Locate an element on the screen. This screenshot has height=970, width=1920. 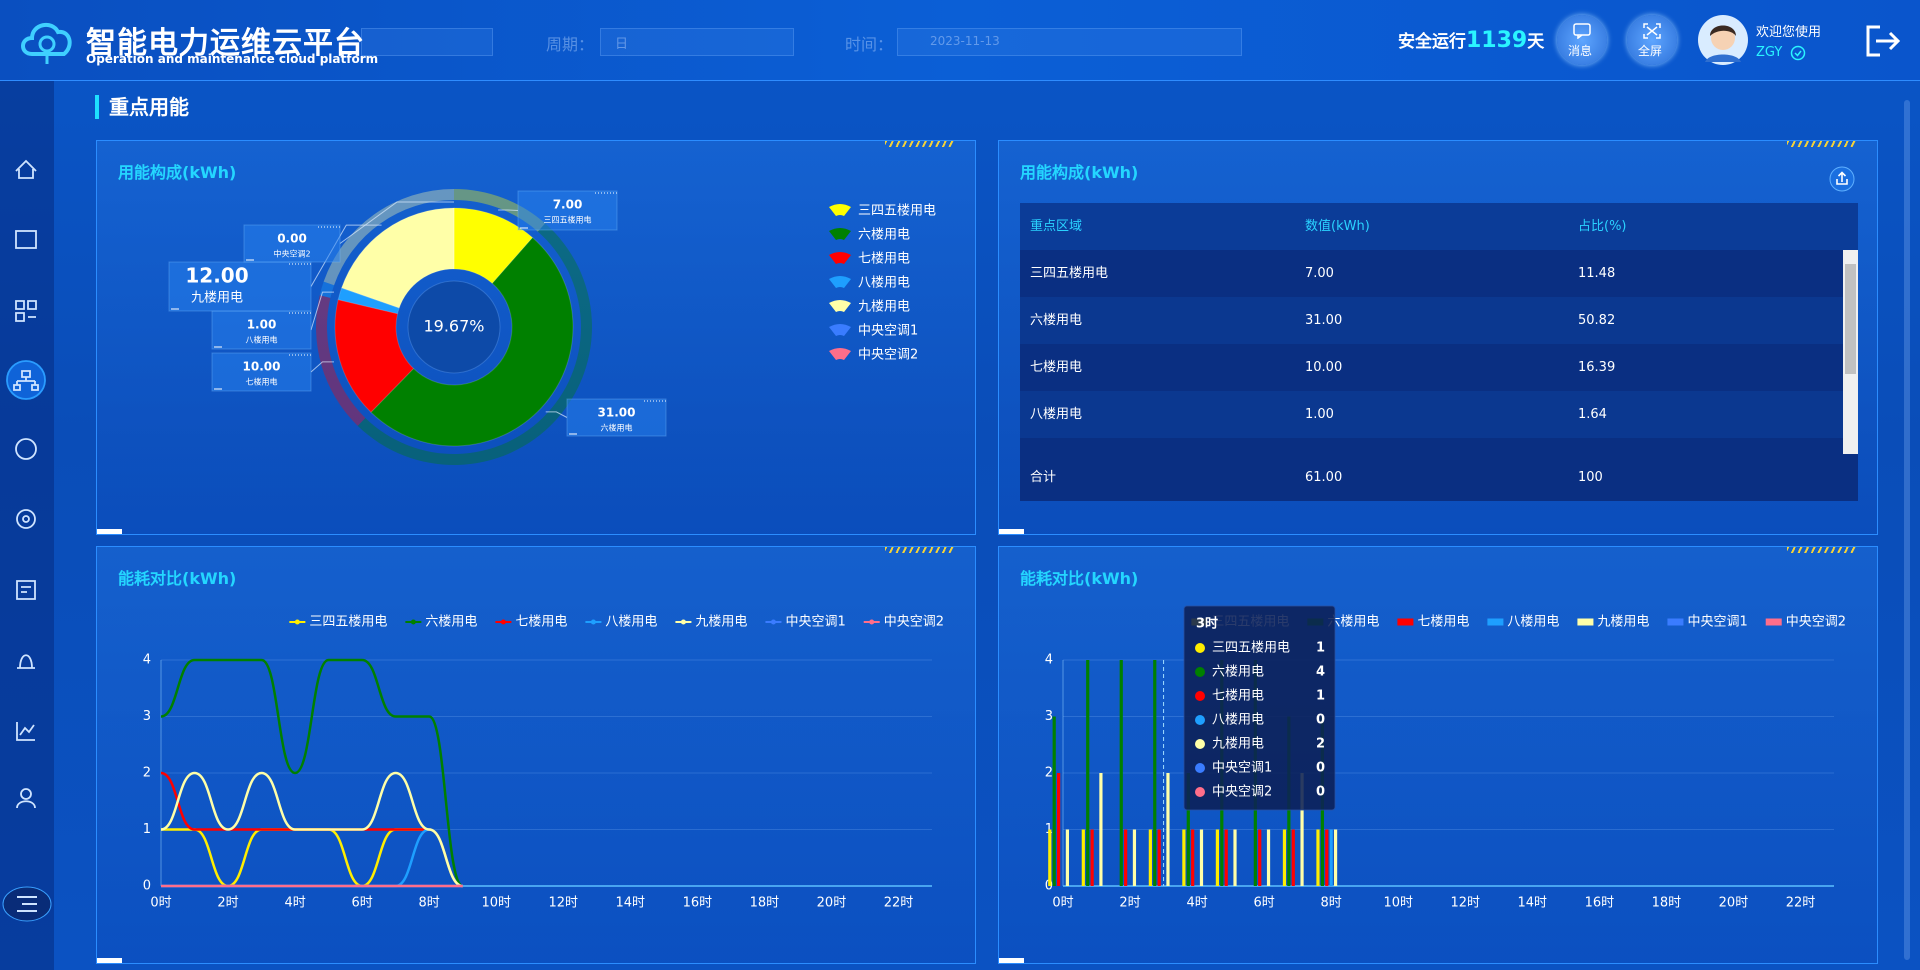
tooltip-name: 八楼用电 is located at coordinates (1238, 720).